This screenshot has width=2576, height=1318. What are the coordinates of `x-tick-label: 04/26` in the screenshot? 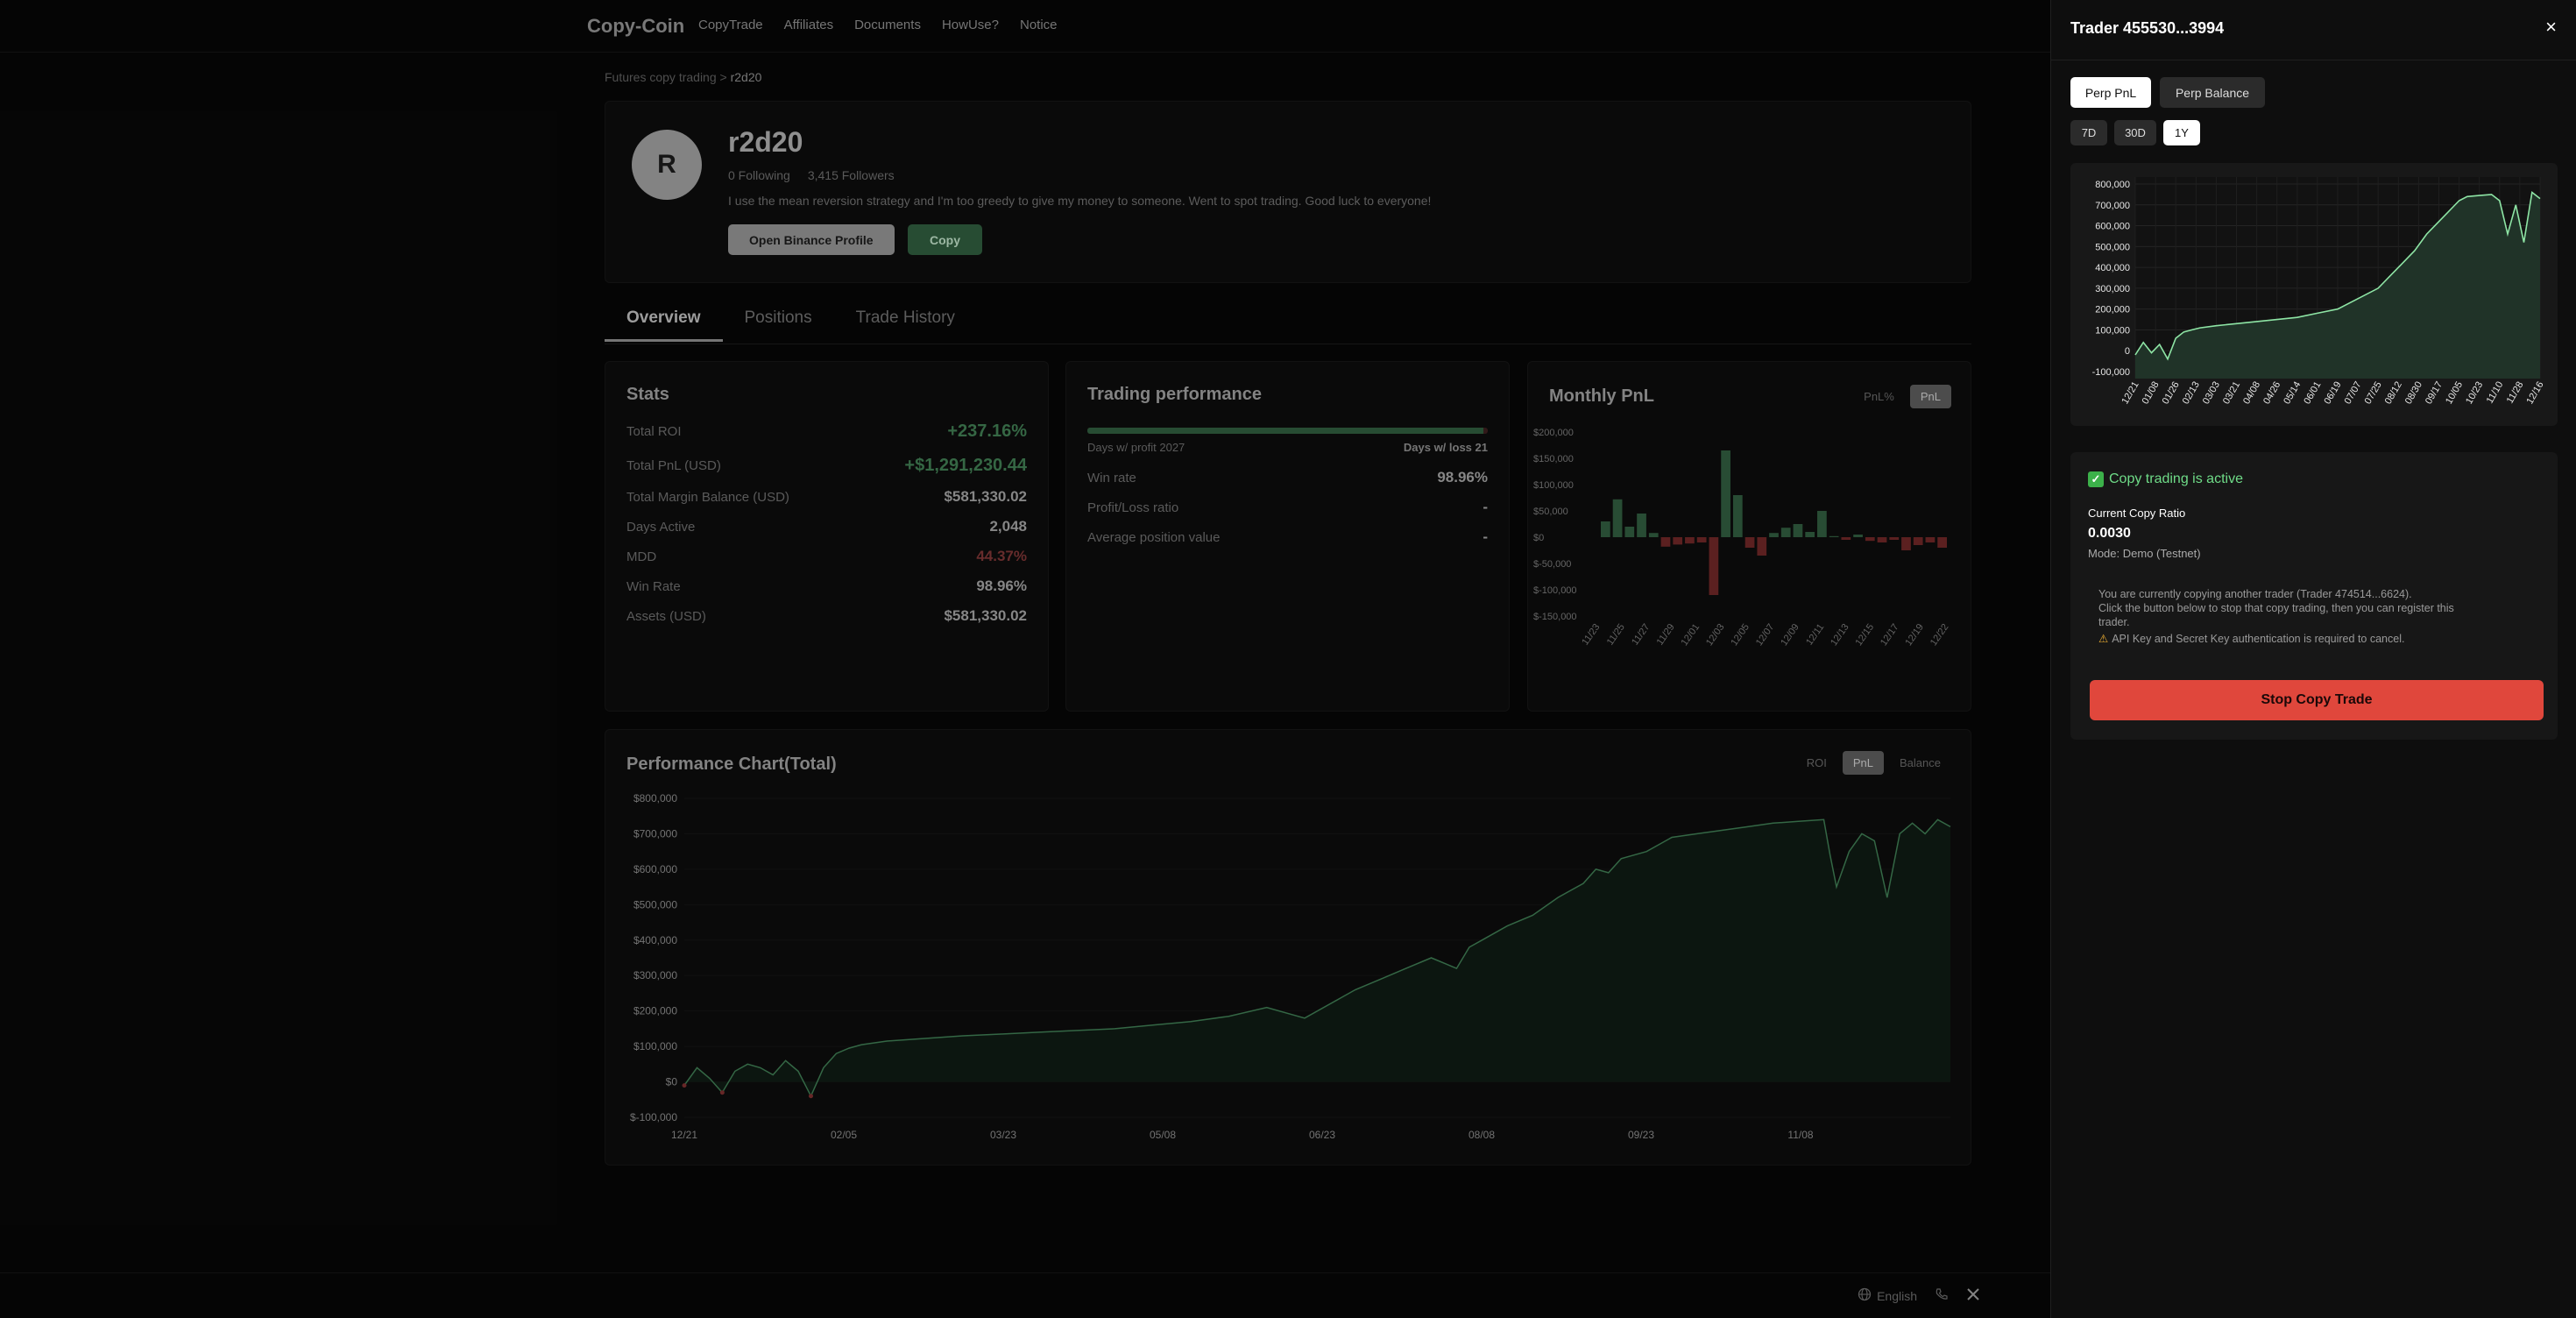 It's located at (2271, 393).